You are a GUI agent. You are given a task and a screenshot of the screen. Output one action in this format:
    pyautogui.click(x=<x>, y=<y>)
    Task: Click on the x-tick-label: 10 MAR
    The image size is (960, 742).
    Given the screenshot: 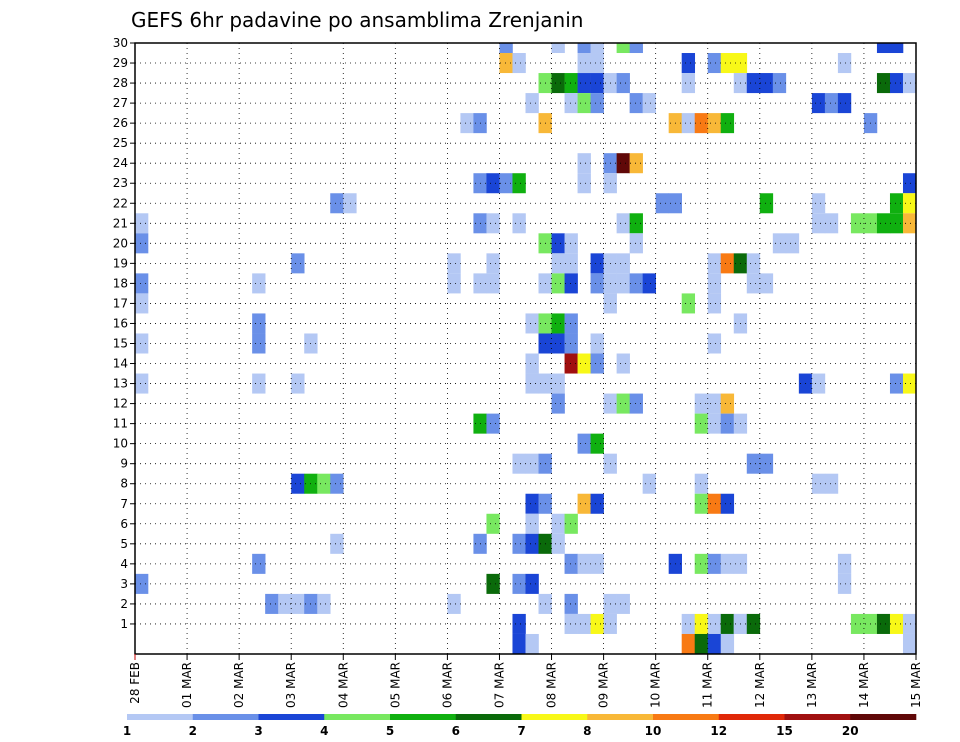 What is the action you would take?
    pyautogui.click(x=656, y=685)
    